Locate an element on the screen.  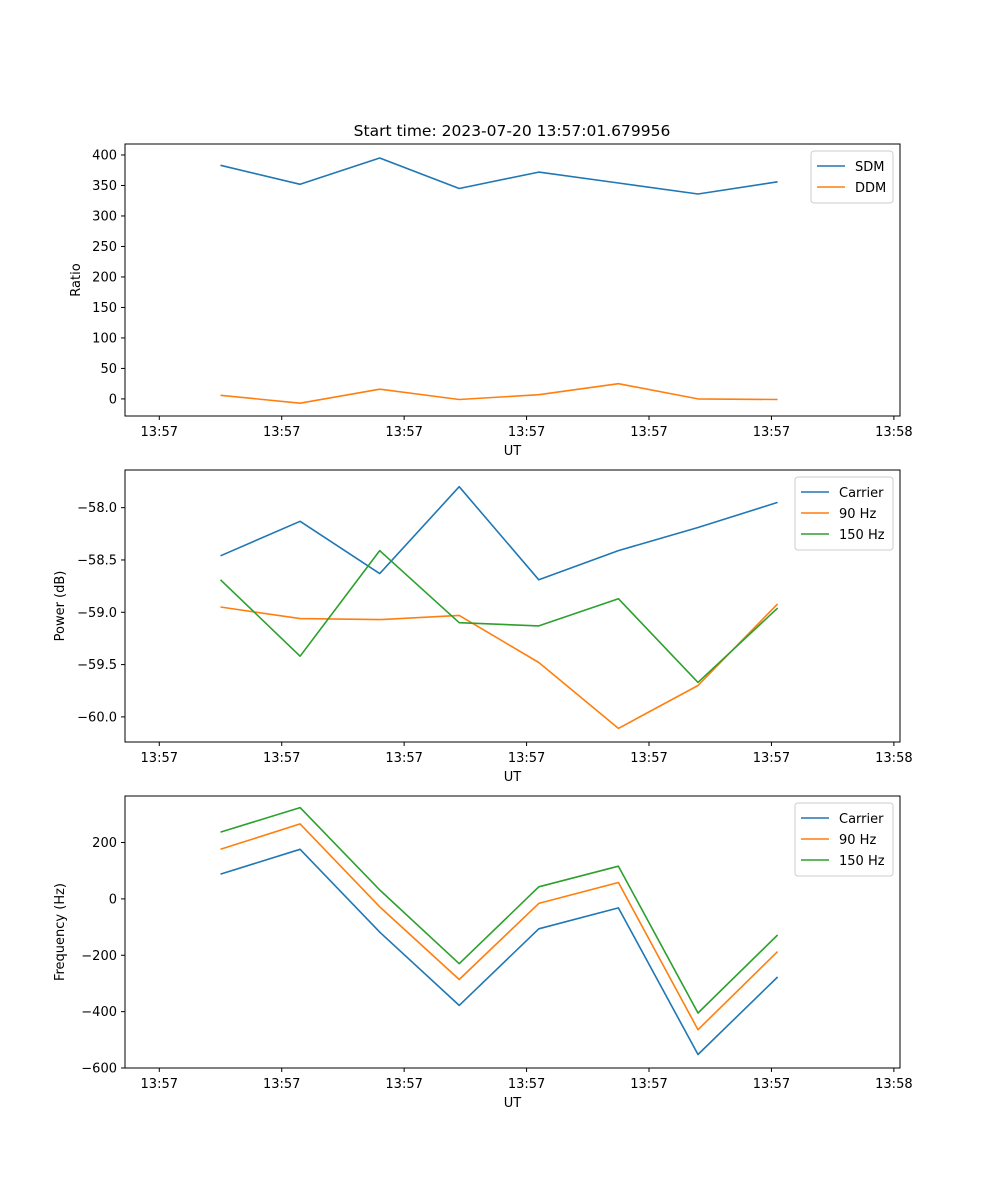
chart-title: Start time: 2023-07-20 13:57:01.679956 is located at coordinates (512, 131).